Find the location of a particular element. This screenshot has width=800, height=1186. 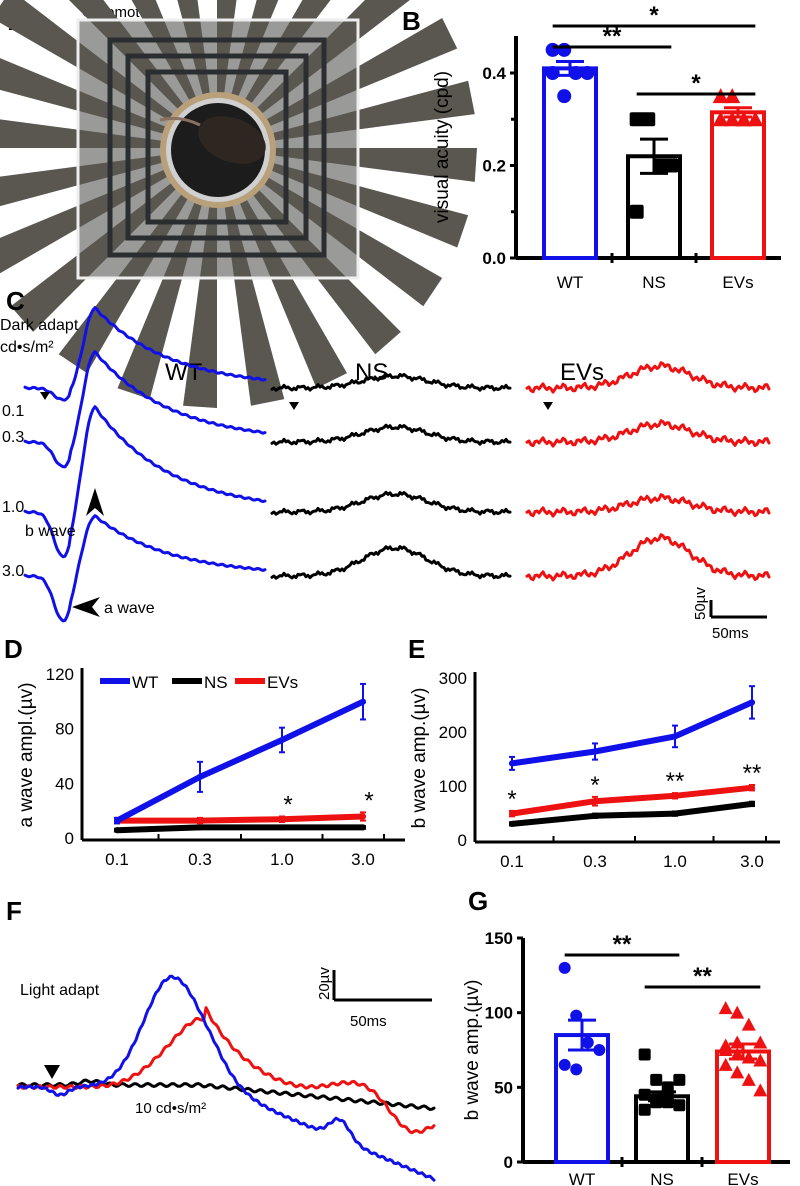

y-tick-label: 0.0 is located at coordinates (494, 258).